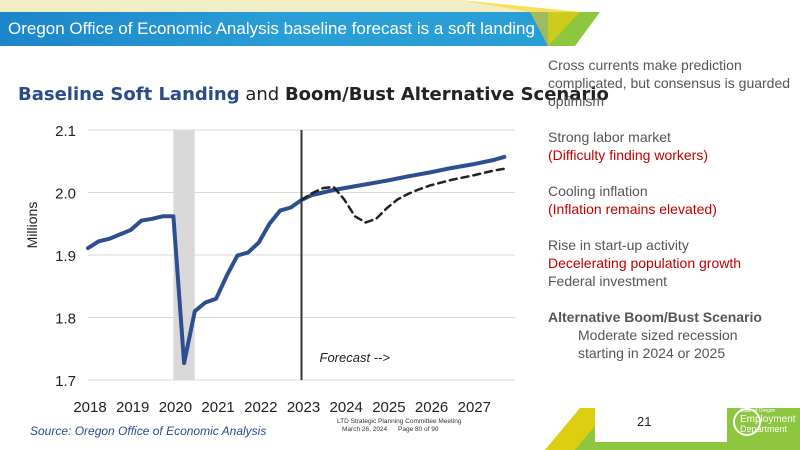 This screenshot has height=450, width=800. What do you see at coordinates (65, 131) in the screenshot?
I see `y-tick-label: 2.1` at bounding box center [65, 131].